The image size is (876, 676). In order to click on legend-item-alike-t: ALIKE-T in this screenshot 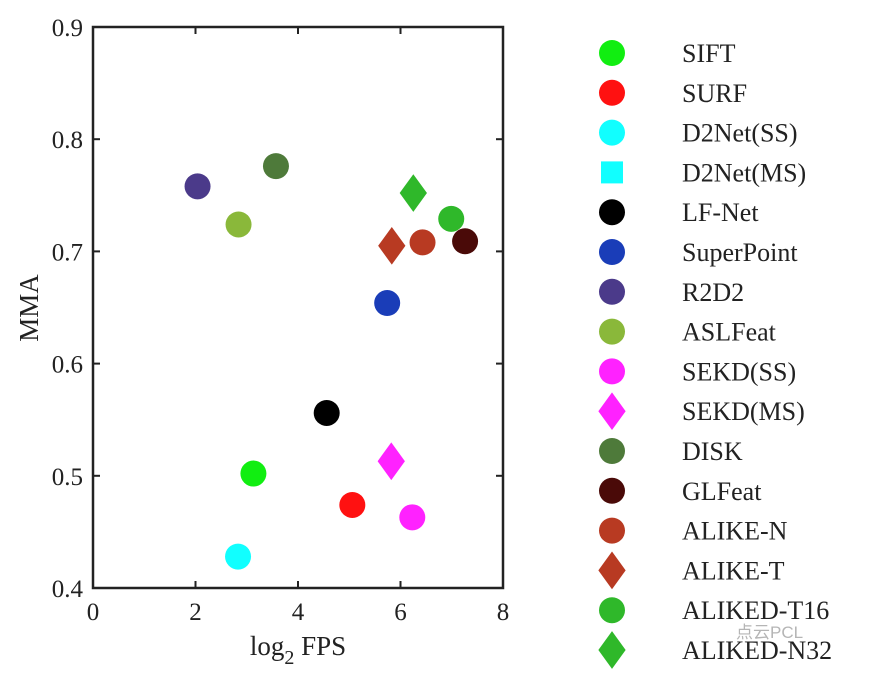, I will do `click(691, 570)`.